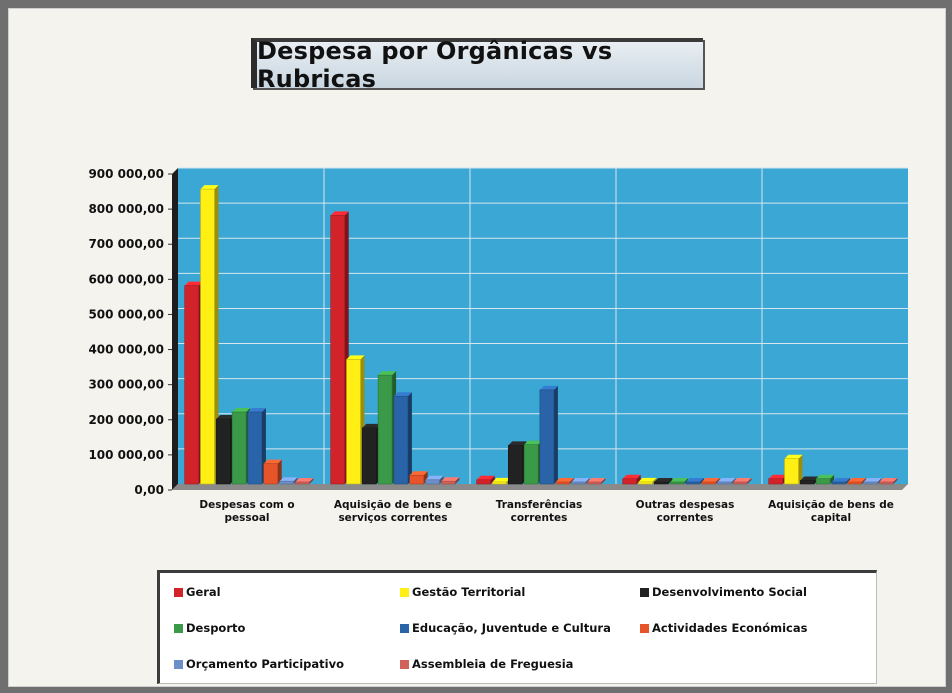 The width and height of the screenshot is (952, 693). What do you see at coordinates (126, 279) in the screenshot?
I see `y-tick-label: 600 000,00` at bounding box center [126, 279].